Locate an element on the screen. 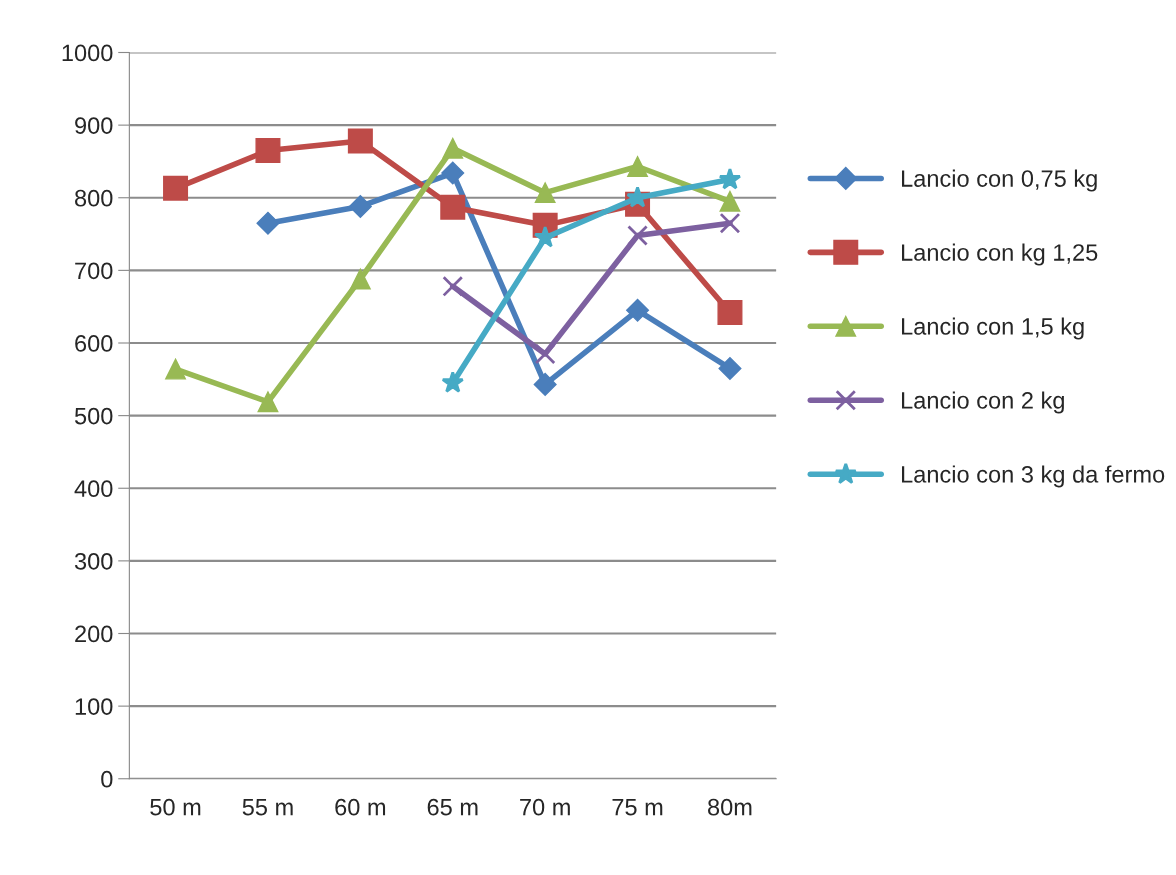  x-tick-label: 60 m is located at coordinates (360, 807).